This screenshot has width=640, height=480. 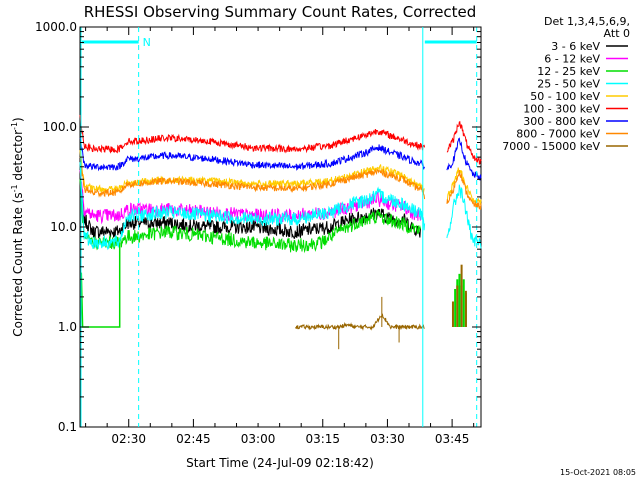 I want to click on y-axis-label-exp2: -1, so click(x=14, y=126).